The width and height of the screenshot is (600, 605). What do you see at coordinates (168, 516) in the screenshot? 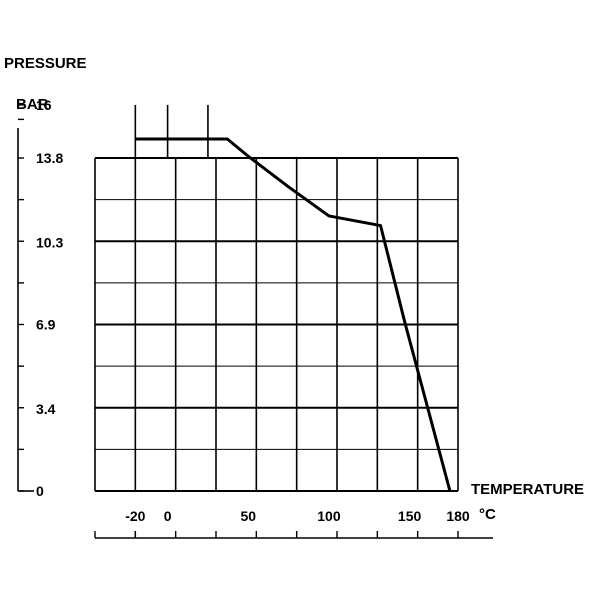
I see `x-tick-label: 0` at bounding box center [168, 516].